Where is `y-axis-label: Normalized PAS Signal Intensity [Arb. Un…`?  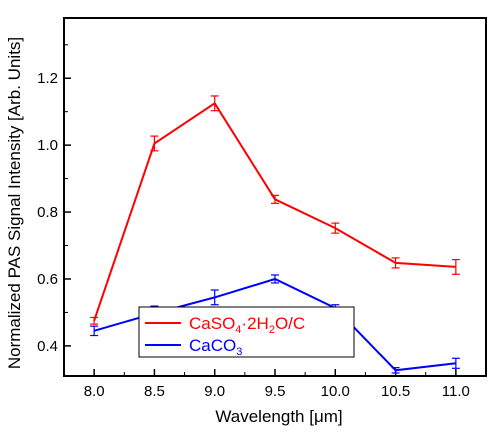
y-axis-label: Normalized PAS Signal Intensity [Arb. Un… is located at coordinates (14, 203).